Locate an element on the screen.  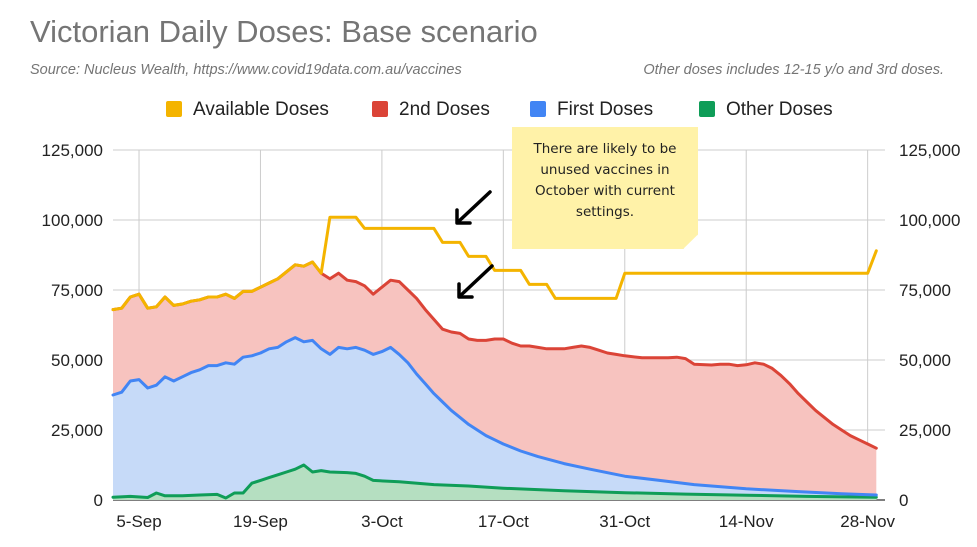
legend-swatch-first is located at coordinates (538, 109).